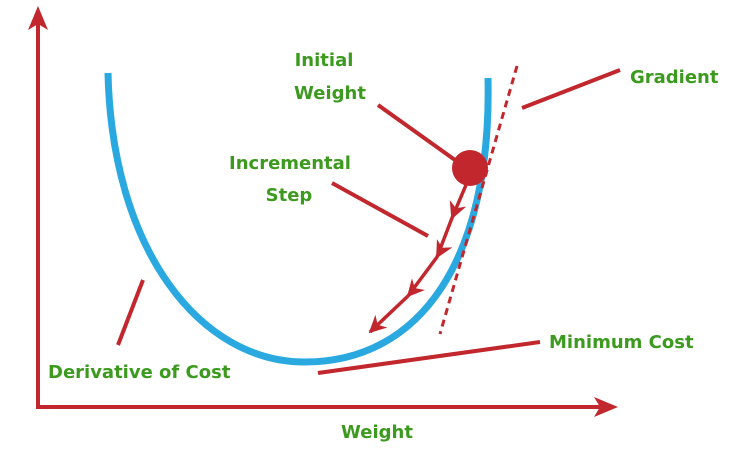  What do you see at coordinates (621, 342) in the screenshot?
I see `minimum-cost-label: Minimum Cost` at bounding box center [621, 342].